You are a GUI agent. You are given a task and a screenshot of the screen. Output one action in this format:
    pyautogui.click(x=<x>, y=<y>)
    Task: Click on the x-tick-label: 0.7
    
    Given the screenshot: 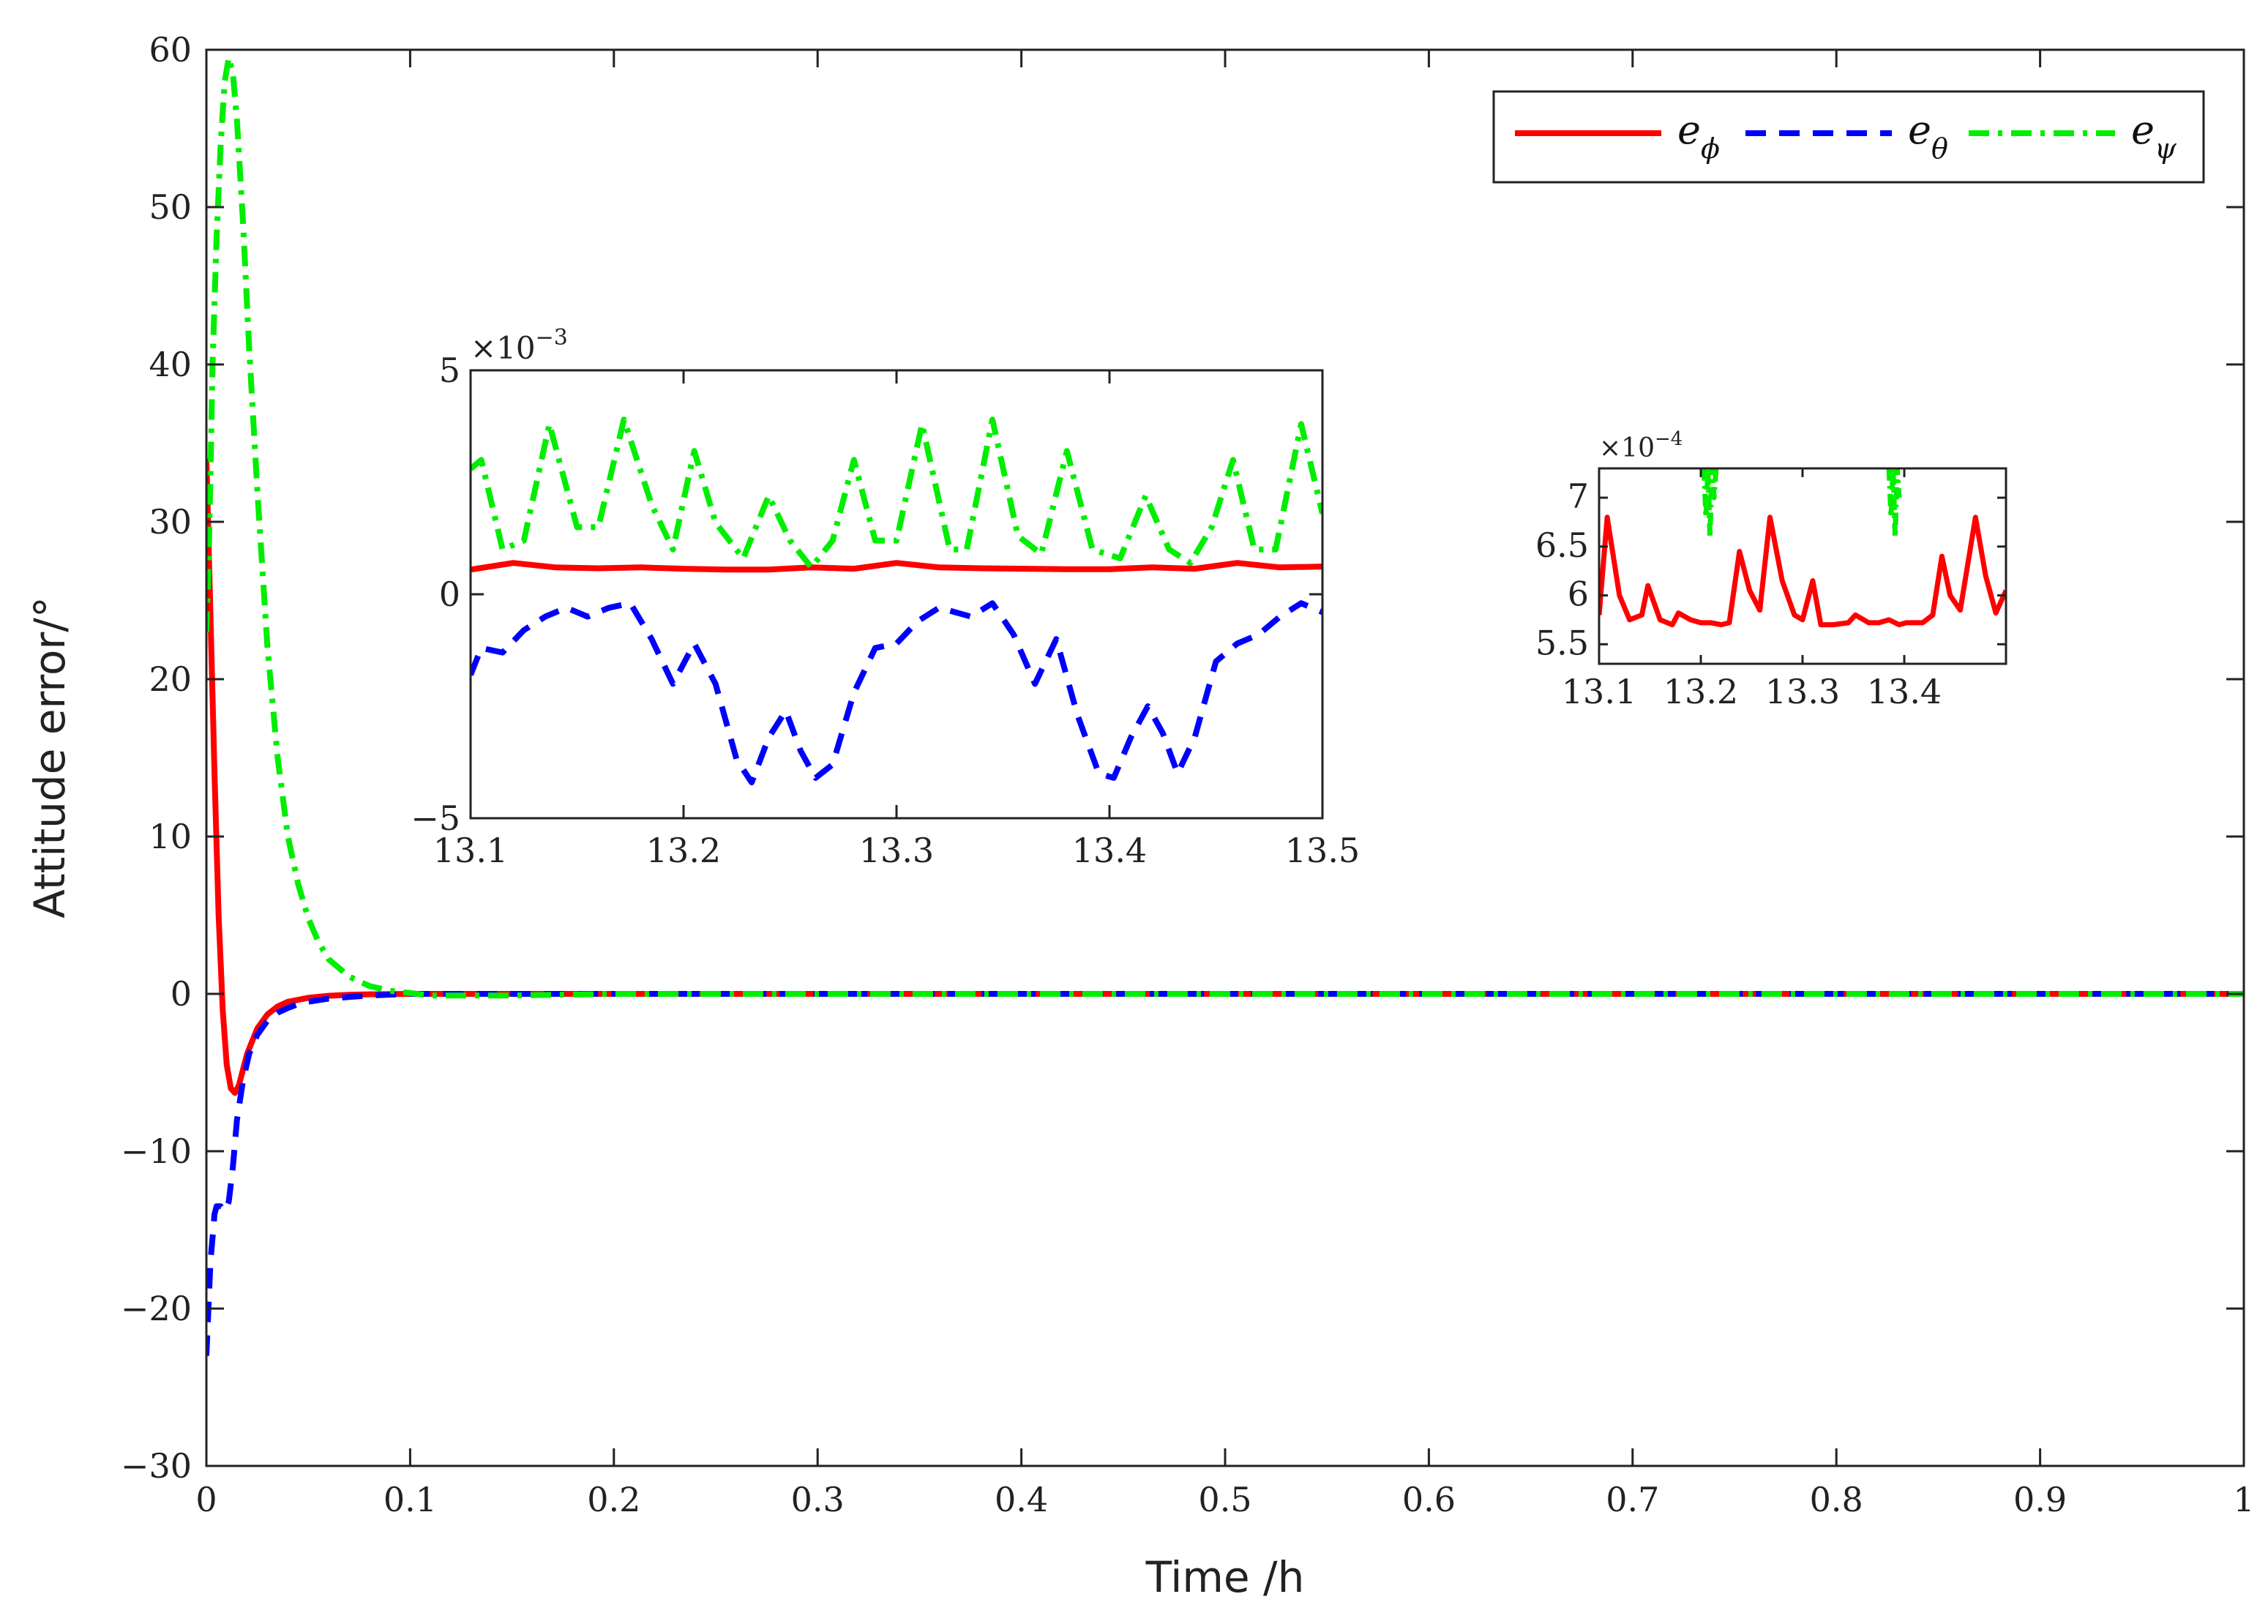 What is the action you would take?
    pyautogui.click(x=1632, y=1499)
    